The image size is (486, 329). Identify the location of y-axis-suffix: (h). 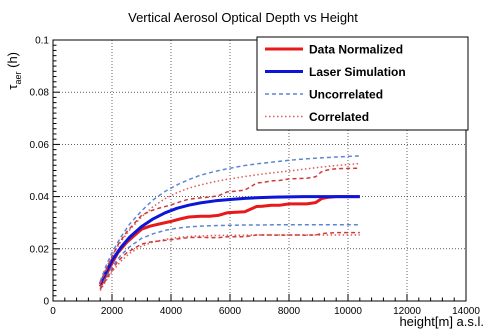
(12, 62).